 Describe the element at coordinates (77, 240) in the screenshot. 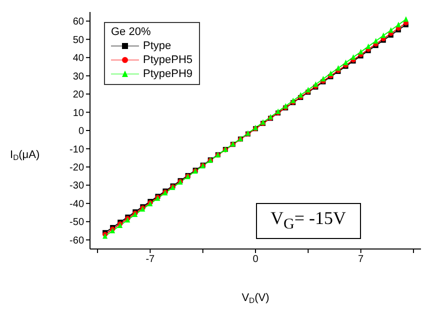

I see `y-tick-label: -60` at that location.